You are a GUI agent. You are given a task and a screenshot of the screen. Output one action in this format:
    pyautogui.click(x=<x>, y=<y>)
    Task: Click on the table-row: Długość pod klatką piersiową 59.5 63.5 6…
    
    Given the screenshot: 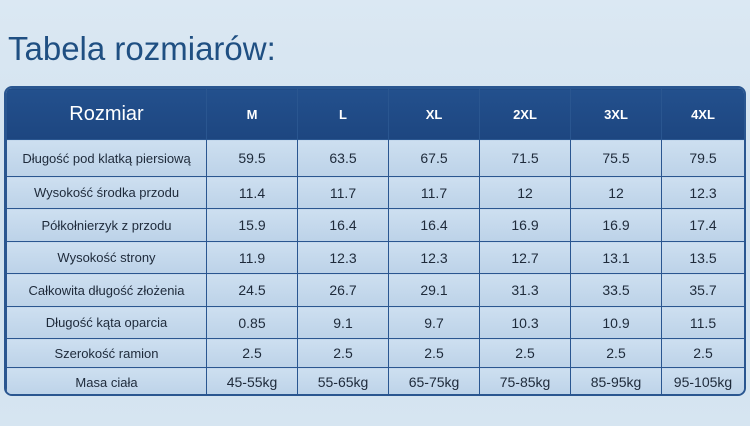 What is the action you would take?
    pyautogui.click(x=375, y=158)
    